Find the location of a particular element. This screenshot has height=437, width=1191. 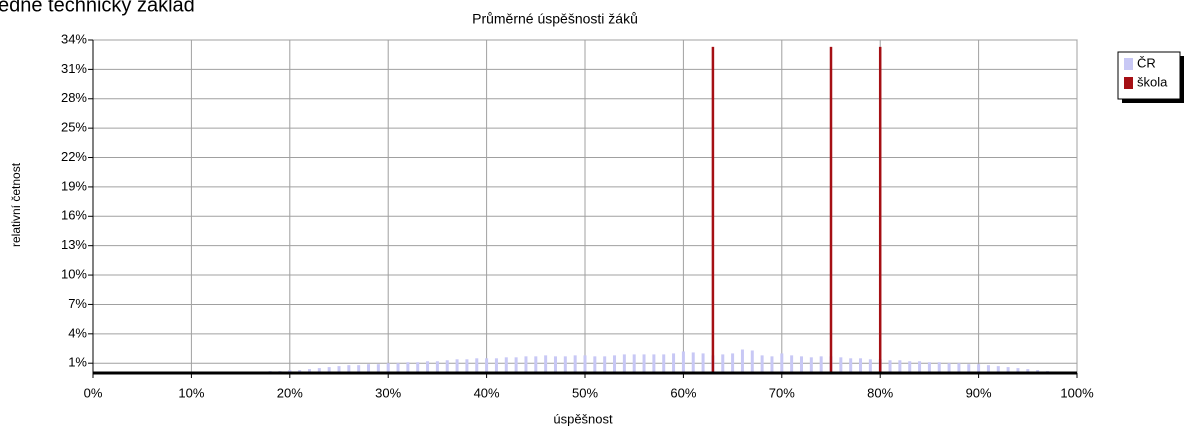

x-tick-label: 70% is located at coordinates (782, 392).